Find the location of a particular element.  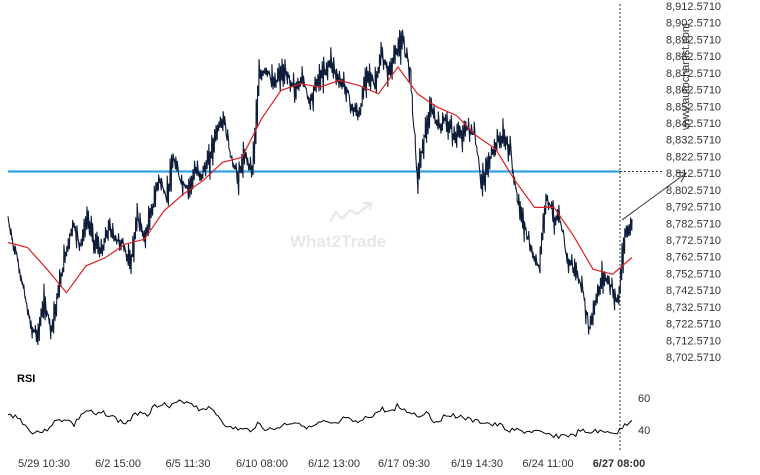

trend-arrow-icon is located at coordinates (351, 212).